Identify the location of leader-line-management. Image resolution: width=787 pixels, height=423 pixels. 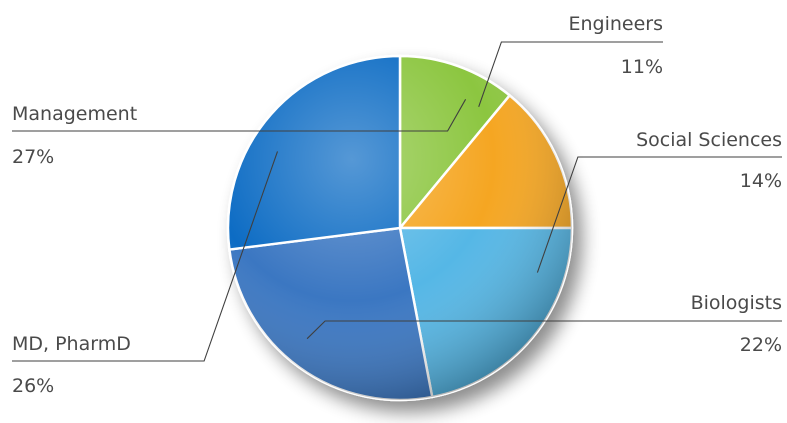
(239, 115).